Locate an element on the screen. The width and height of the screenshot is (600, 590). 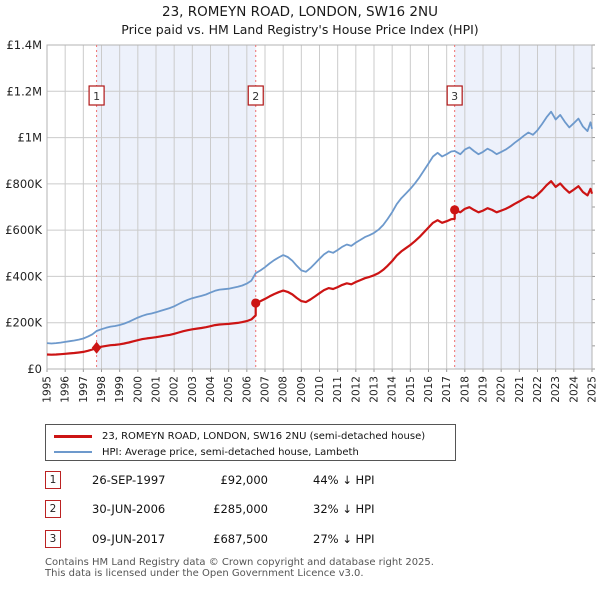
svg-text: £0 is located at coordinates (34, 369).